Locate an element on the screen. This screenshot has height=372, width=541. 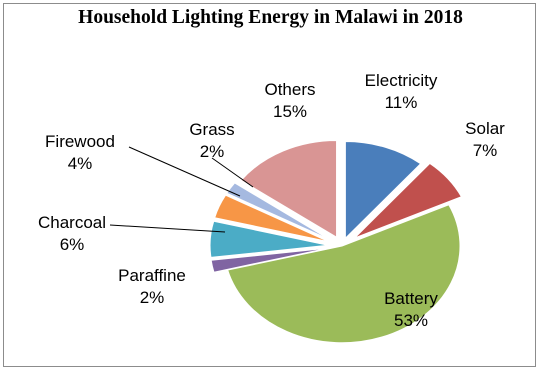
percent-solar: 7% is located at coordinates (485, 150).